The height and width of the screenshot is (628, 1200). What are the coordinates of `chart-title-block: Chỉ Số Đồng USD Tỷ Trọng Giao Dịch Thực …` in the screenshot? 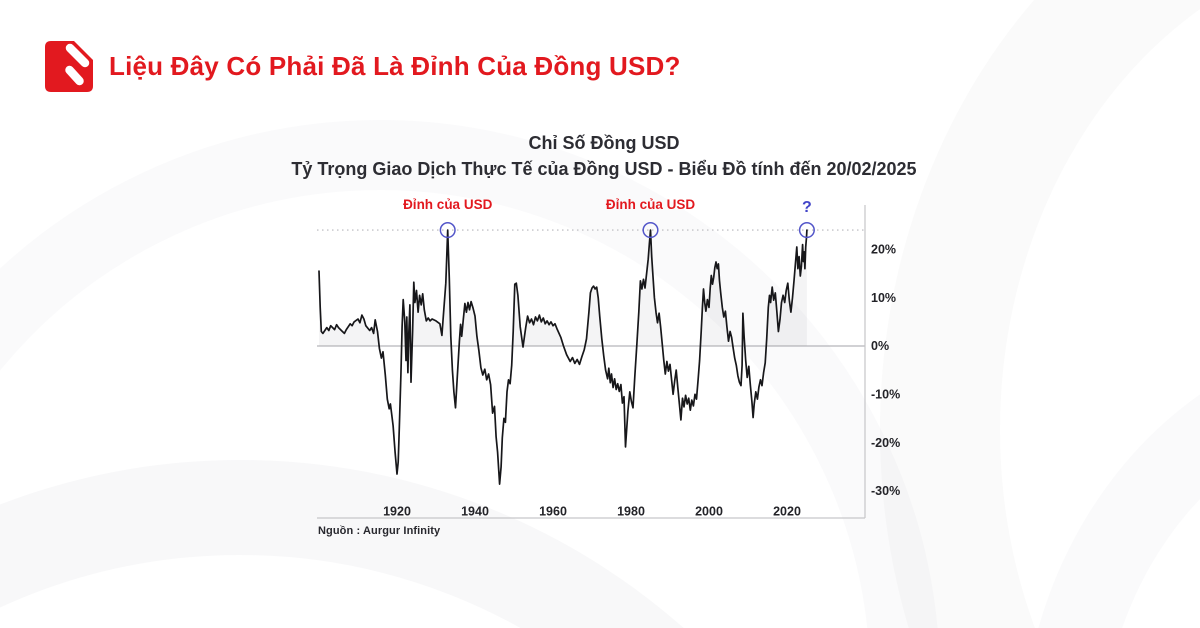 It's located at (600, 156).